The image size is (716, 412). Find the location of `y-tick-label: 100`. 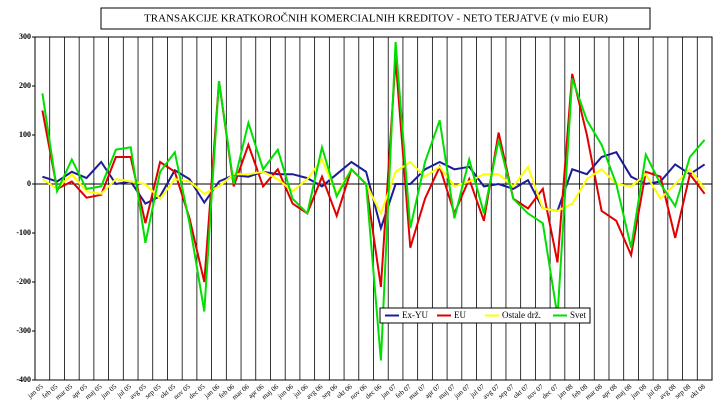

y-tick-label: 100 is located at coordinates (25, 134).